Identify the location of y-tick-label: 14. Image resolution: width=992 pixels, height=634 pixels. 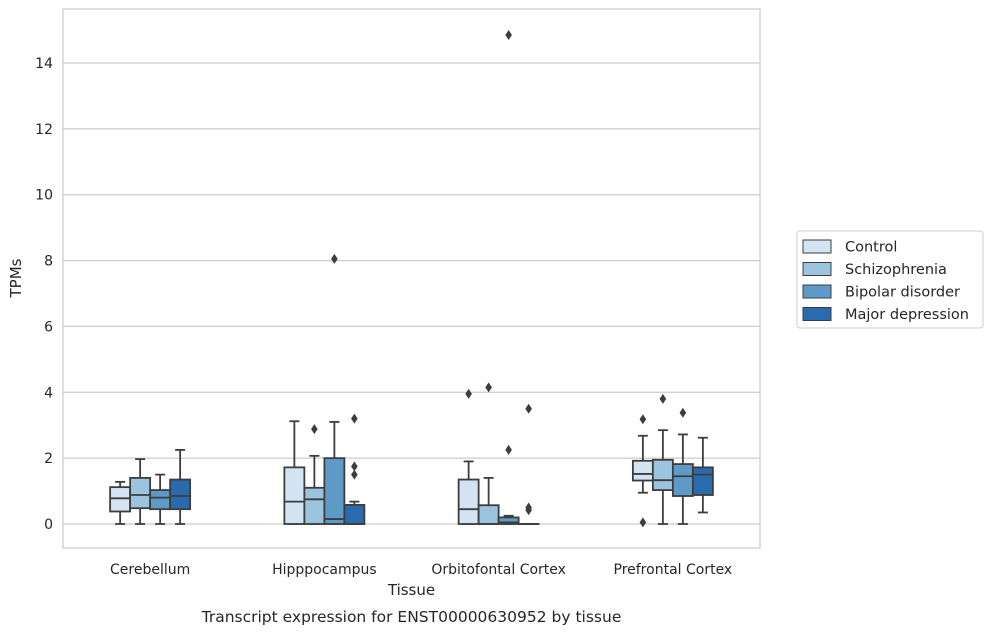
(44, 64).